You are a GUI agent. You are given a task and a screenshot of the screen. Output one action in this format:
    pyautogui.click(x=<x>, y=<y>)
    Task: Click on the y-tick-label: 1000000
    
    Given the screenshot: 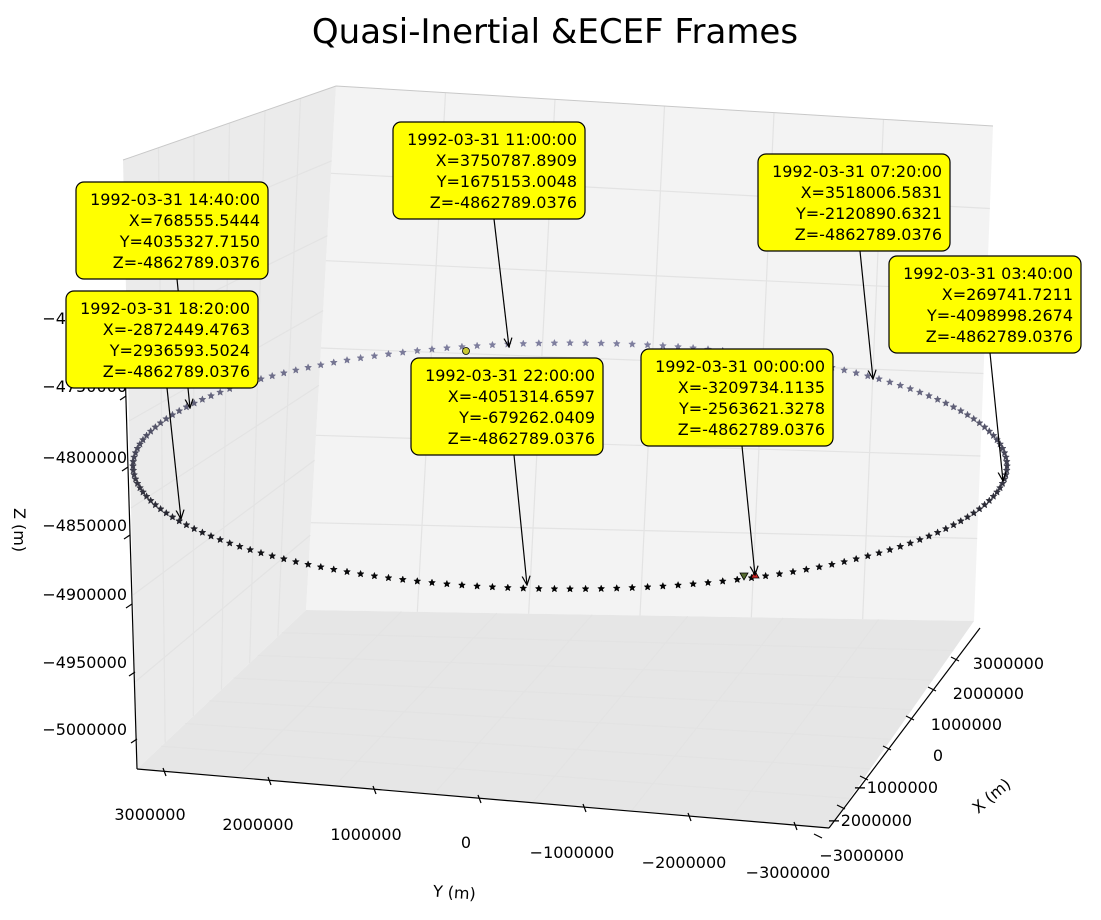 What is the action you would take?
    pyautogui.click(x=365, y=834)
    